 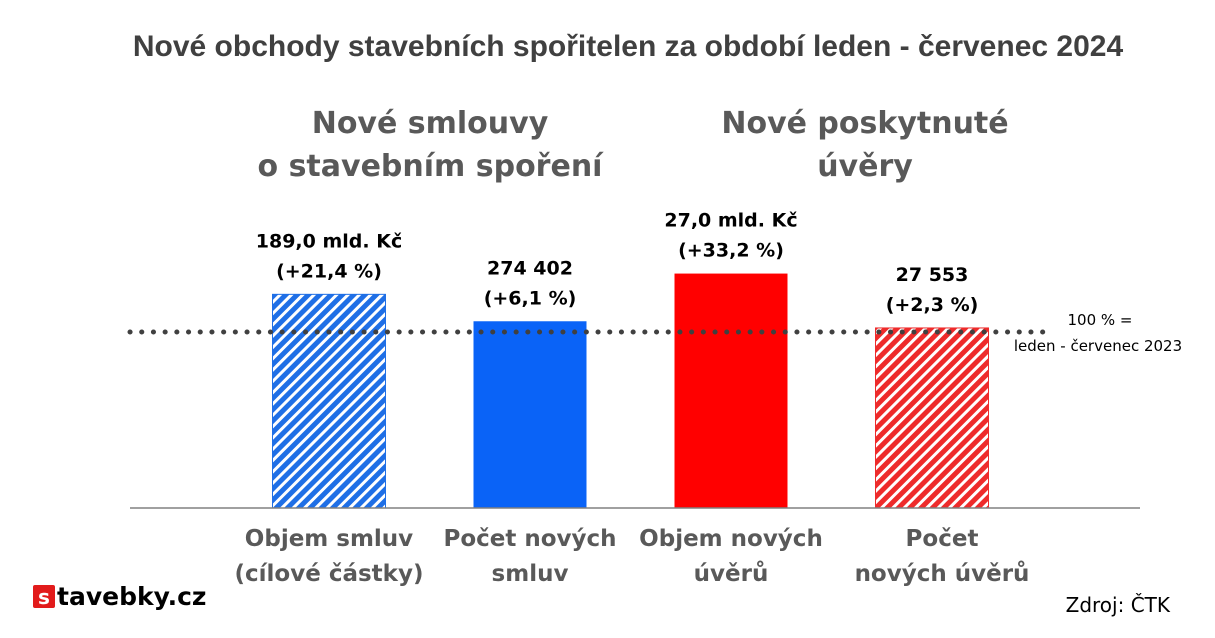 What do you see at coordinates (932, 418) in the screenshot?
I see `bar-pocet-uveru` at bounding box center [932, 418].